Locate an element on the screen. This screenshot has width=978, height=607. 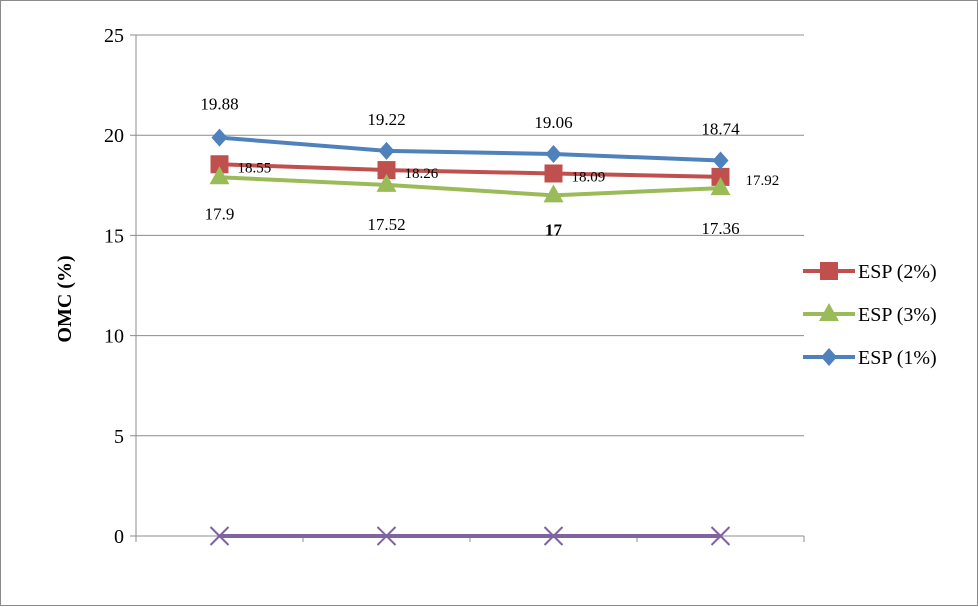
data-label: 19.22 is located at coordinates (386, 119).